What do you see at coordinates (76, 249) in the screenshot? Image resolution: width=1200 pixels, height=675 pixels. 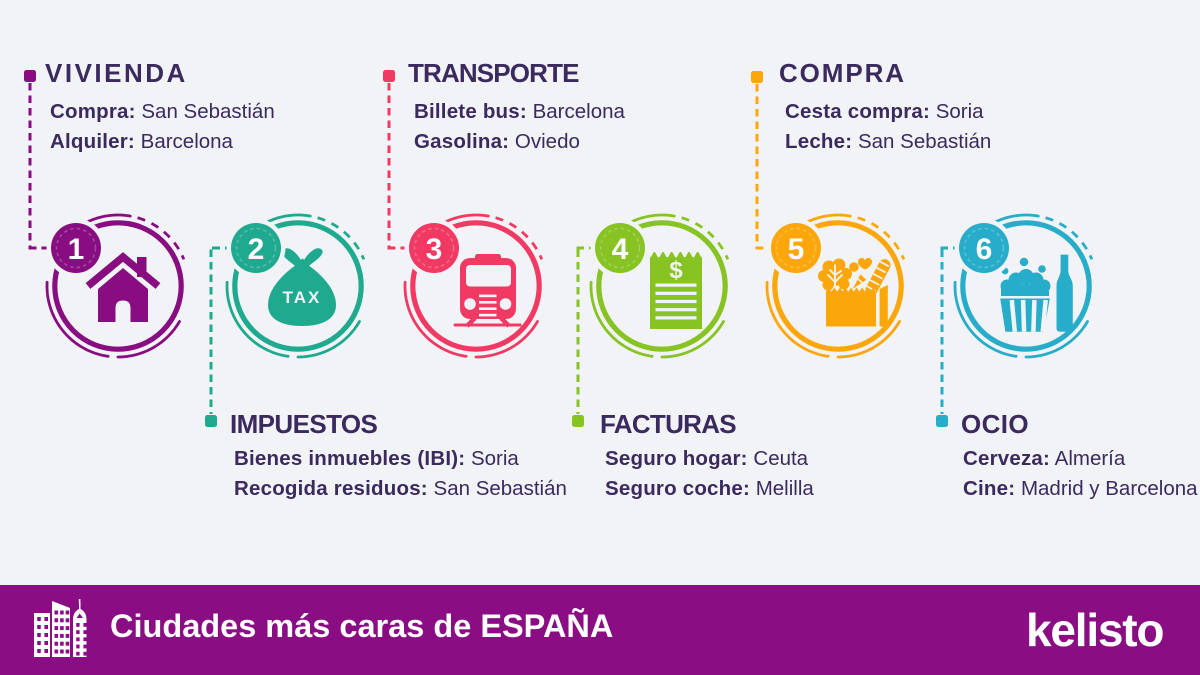 I see `svg-text: 1` at bounding box center [76, 249].